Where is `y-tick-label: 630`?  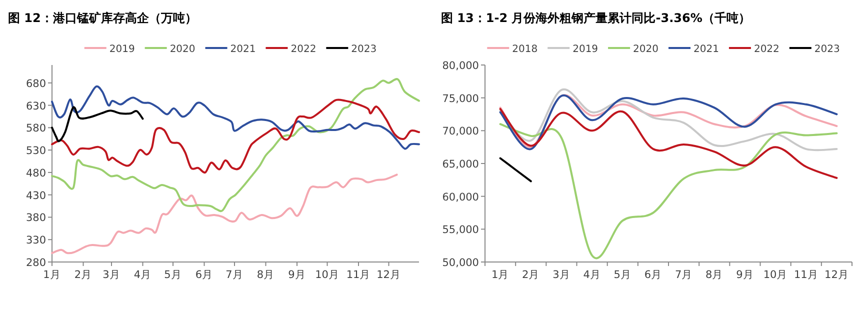
y-tick-label: 630 is located at coordinates (36, 106).